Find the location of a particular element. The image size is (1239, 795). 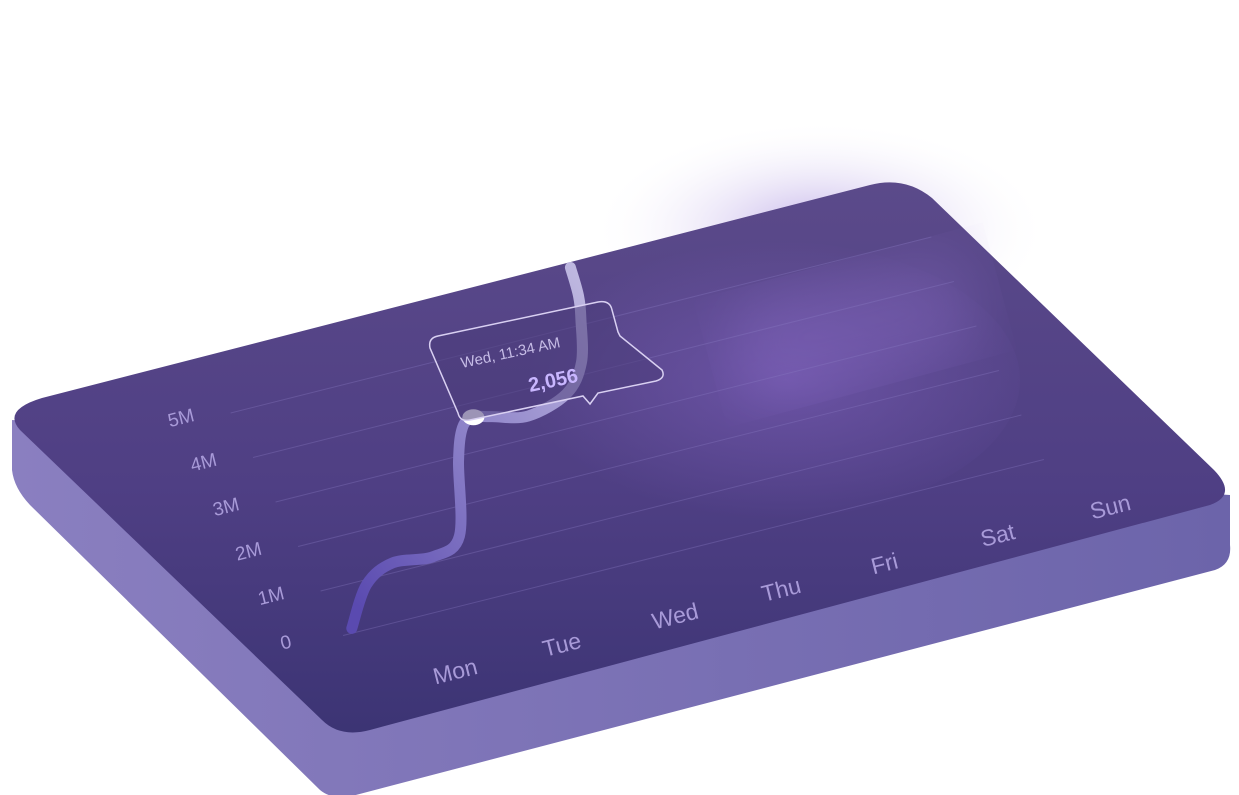

x-tick-label: Fri is located at coordinates (884, 564).